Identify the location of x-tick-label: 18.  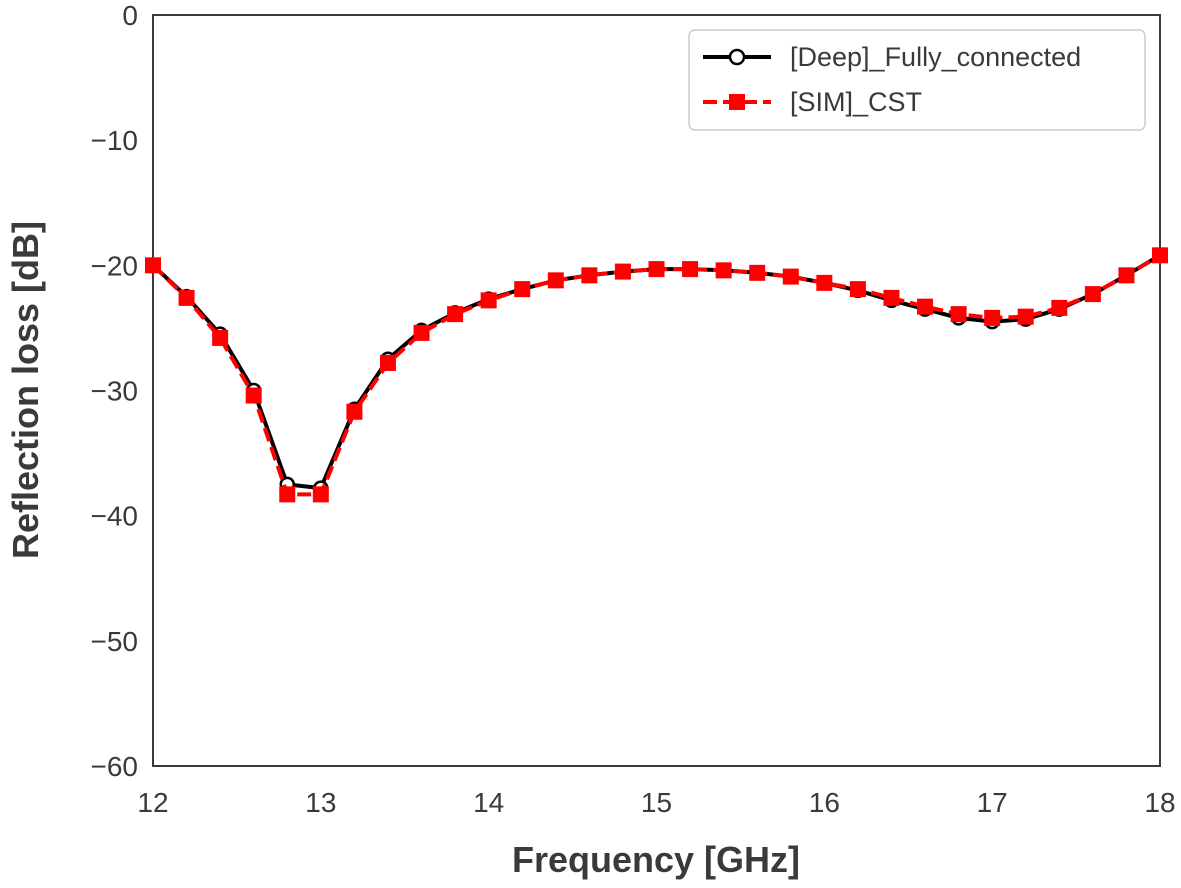
(1159, 802).